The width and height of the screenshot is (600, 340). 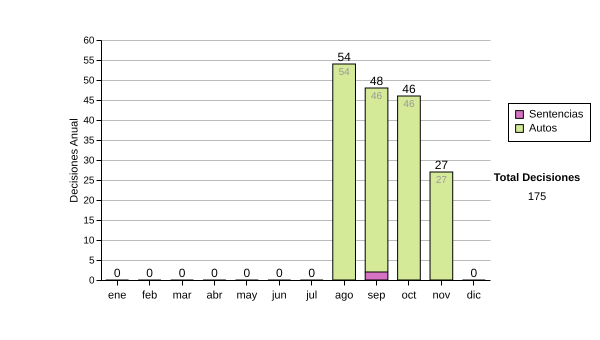 I want to click on y-tick-label: 15, so click(x=89, y=221).